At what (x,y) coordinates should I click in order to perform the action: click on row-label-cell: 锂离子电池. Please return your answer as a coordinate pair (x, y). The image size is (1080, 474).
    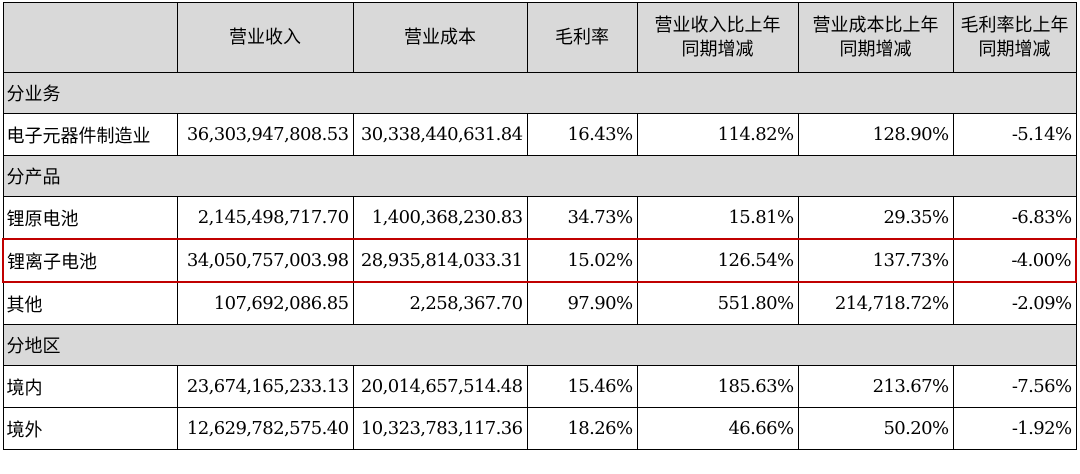
    Looking at the image, I should click on (90, 260).